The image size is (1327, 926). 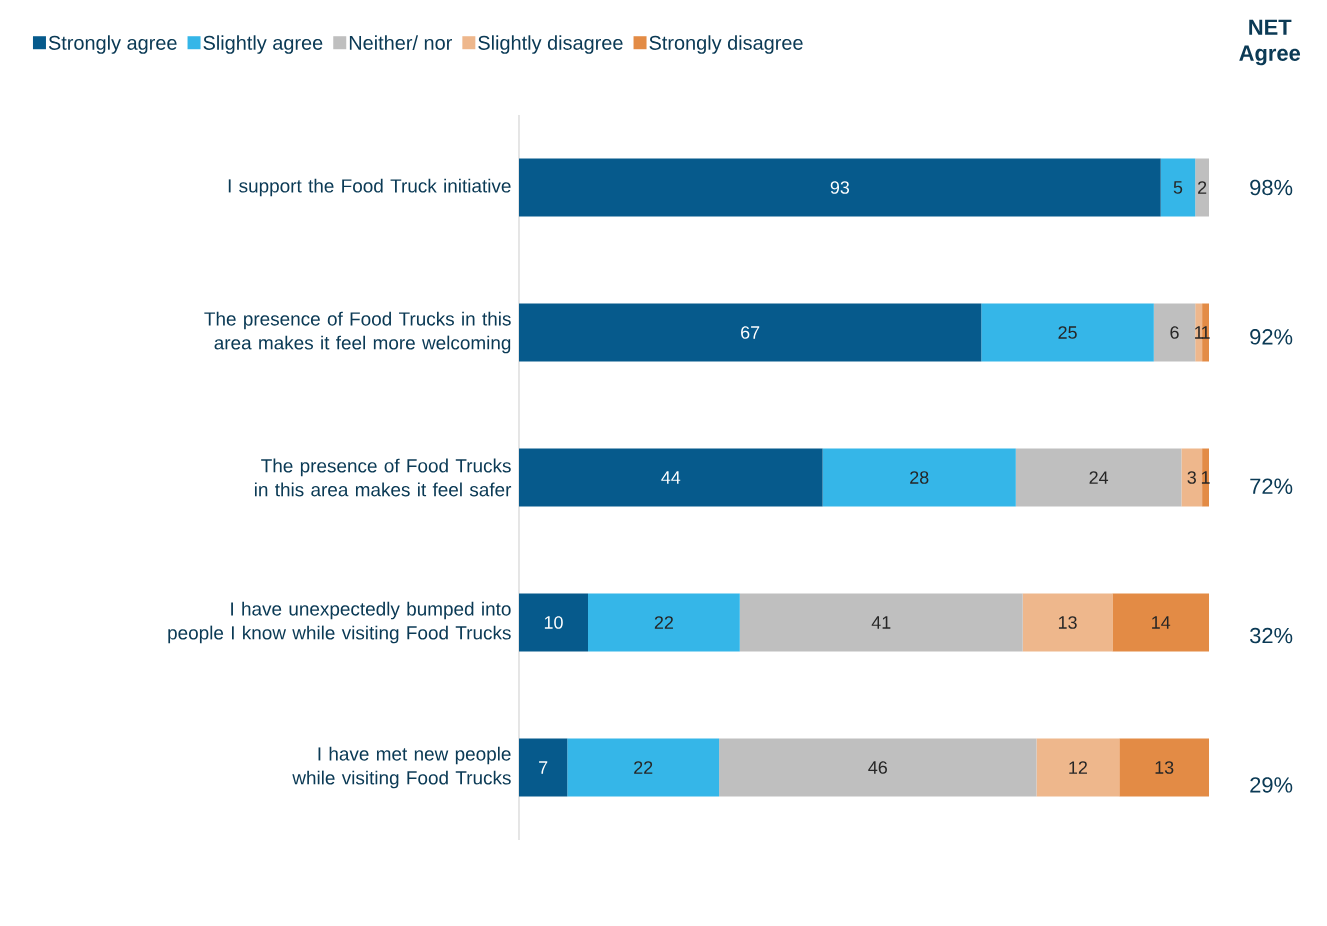 I want to click on data-label: 7, so click(x=543, y=767).